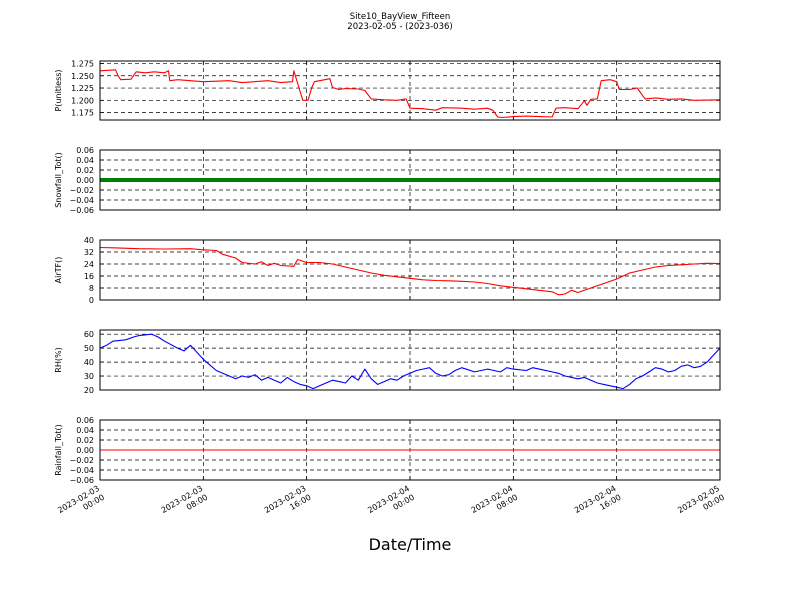  I want to click on y-tick-label: 50, so click(89, 348).